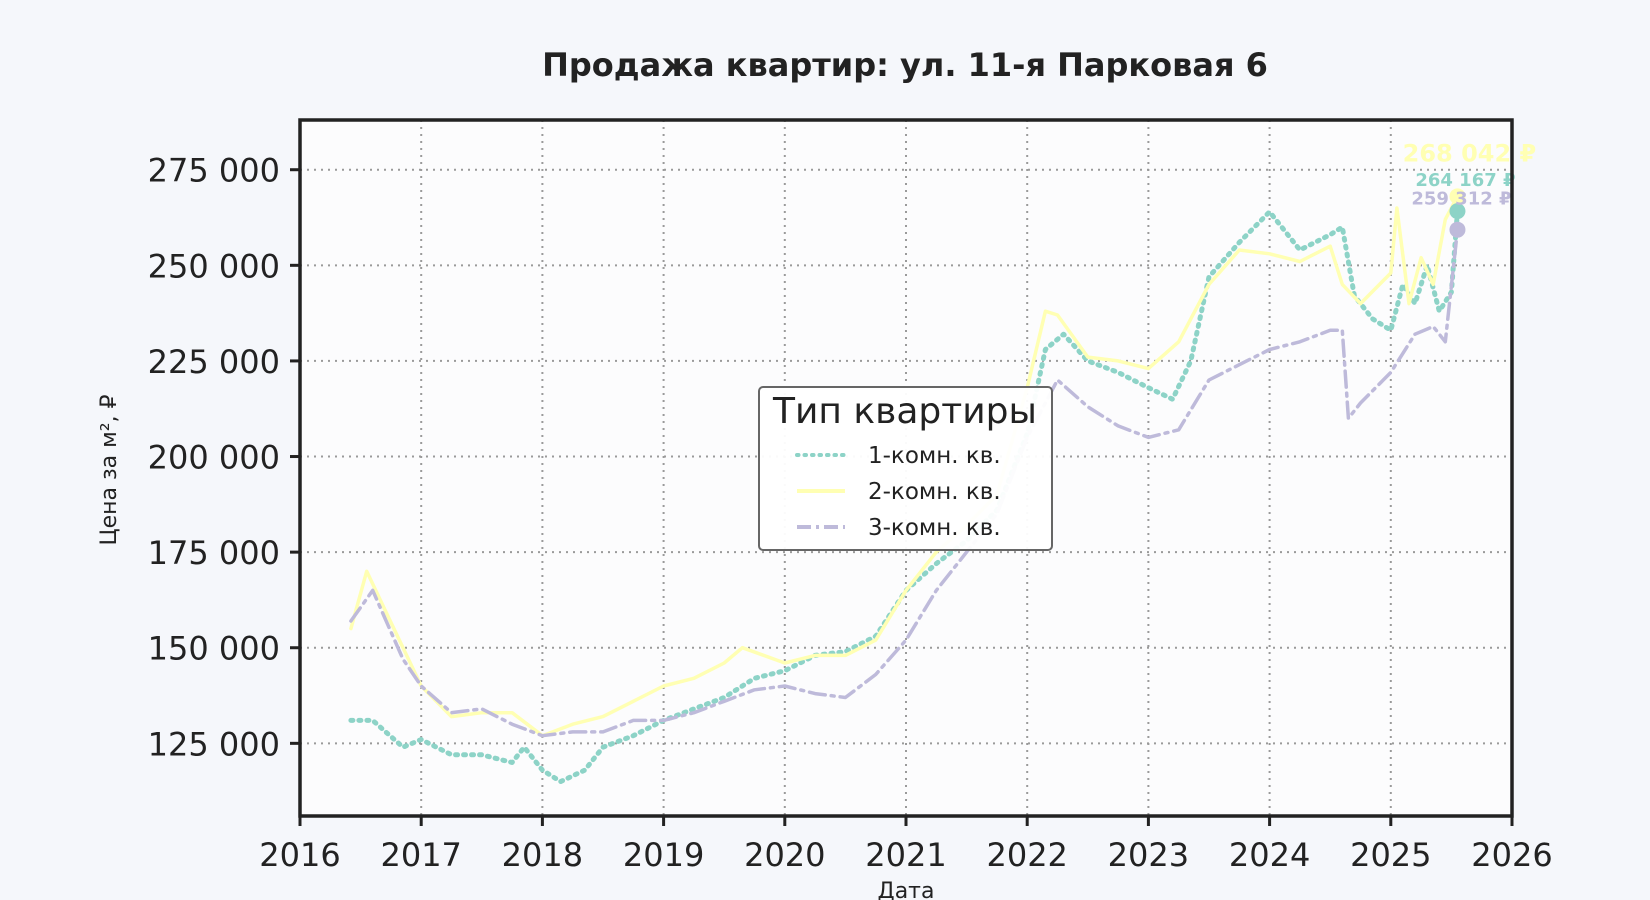 This screenshot has width=1650, height=900. What do you see at coordinates (1026, 855) in the screenshot?
I see `x-tick-label: 2022` at bounding box center [1026, 855].